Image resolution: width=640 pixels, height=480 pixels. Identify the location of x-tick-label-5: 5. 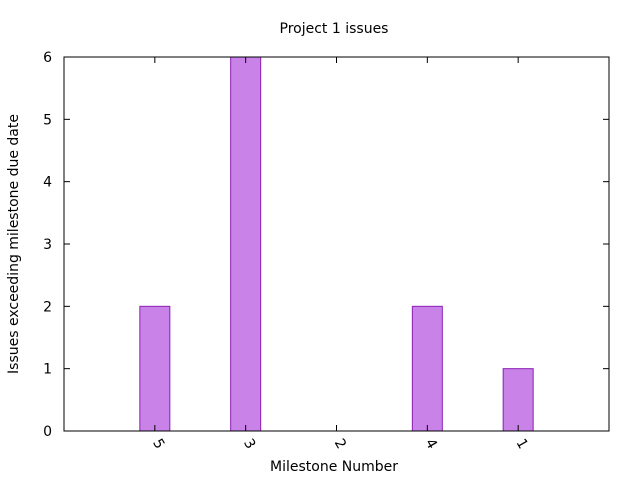
(158, 444).